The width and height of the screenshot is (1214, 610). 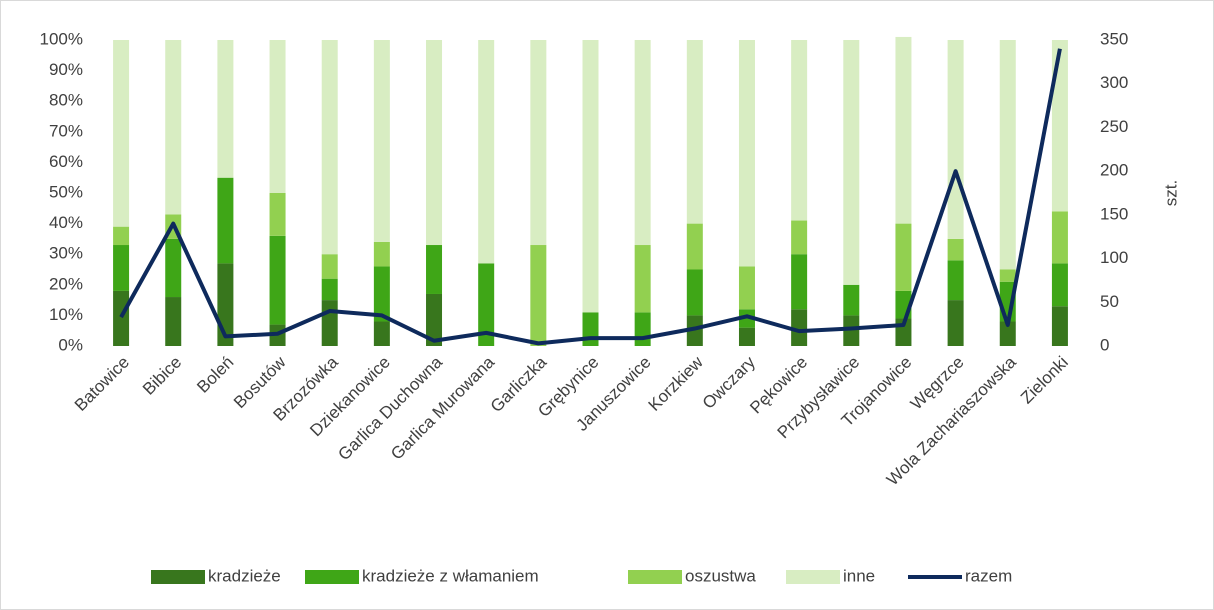 I want to click on legend-label: inne, so click(x=859, y=575).